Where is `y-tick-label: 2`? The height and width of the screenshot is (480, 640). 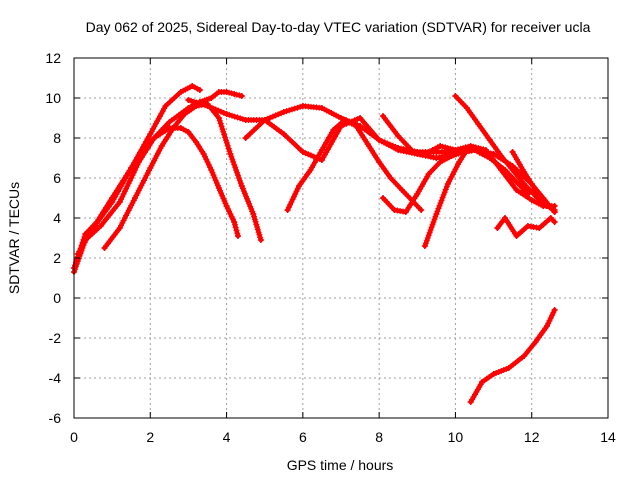
y-tick-label: 2 is located at coordinates (57, 258).